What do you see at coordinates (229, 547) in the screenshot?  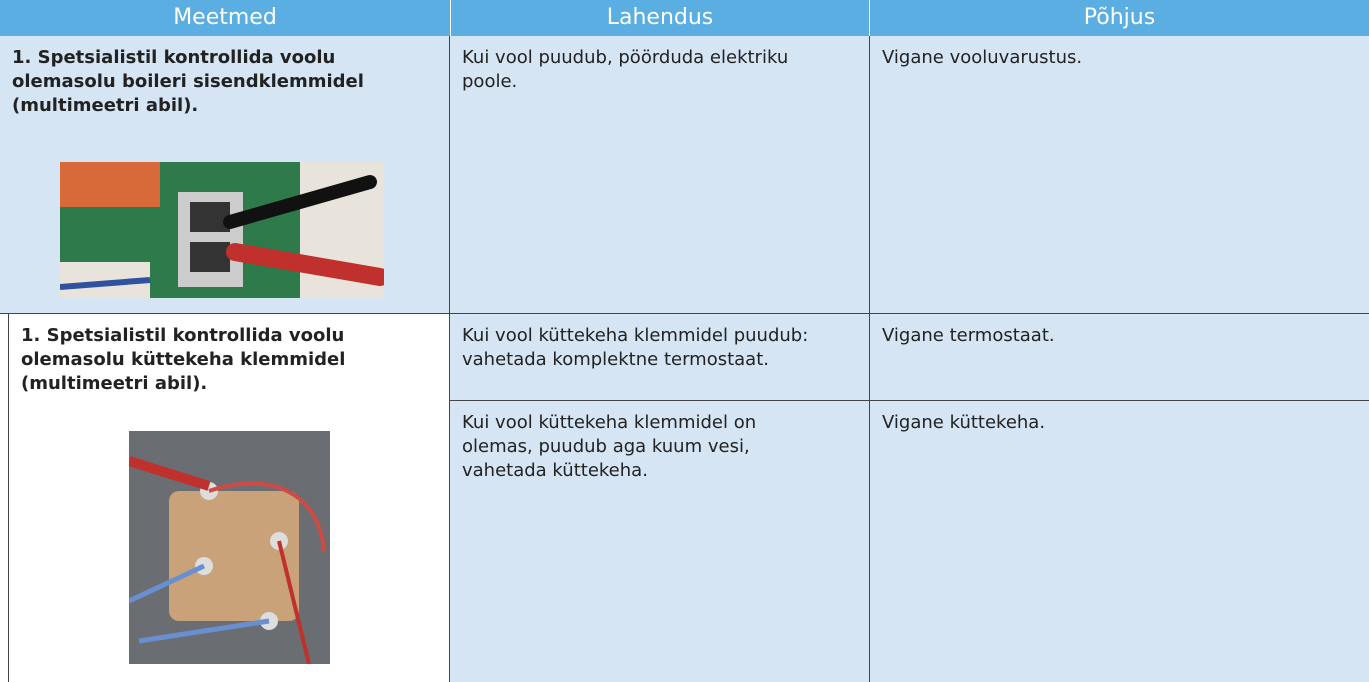 I see `photo-heating-element` at bounding box center [229, 547].